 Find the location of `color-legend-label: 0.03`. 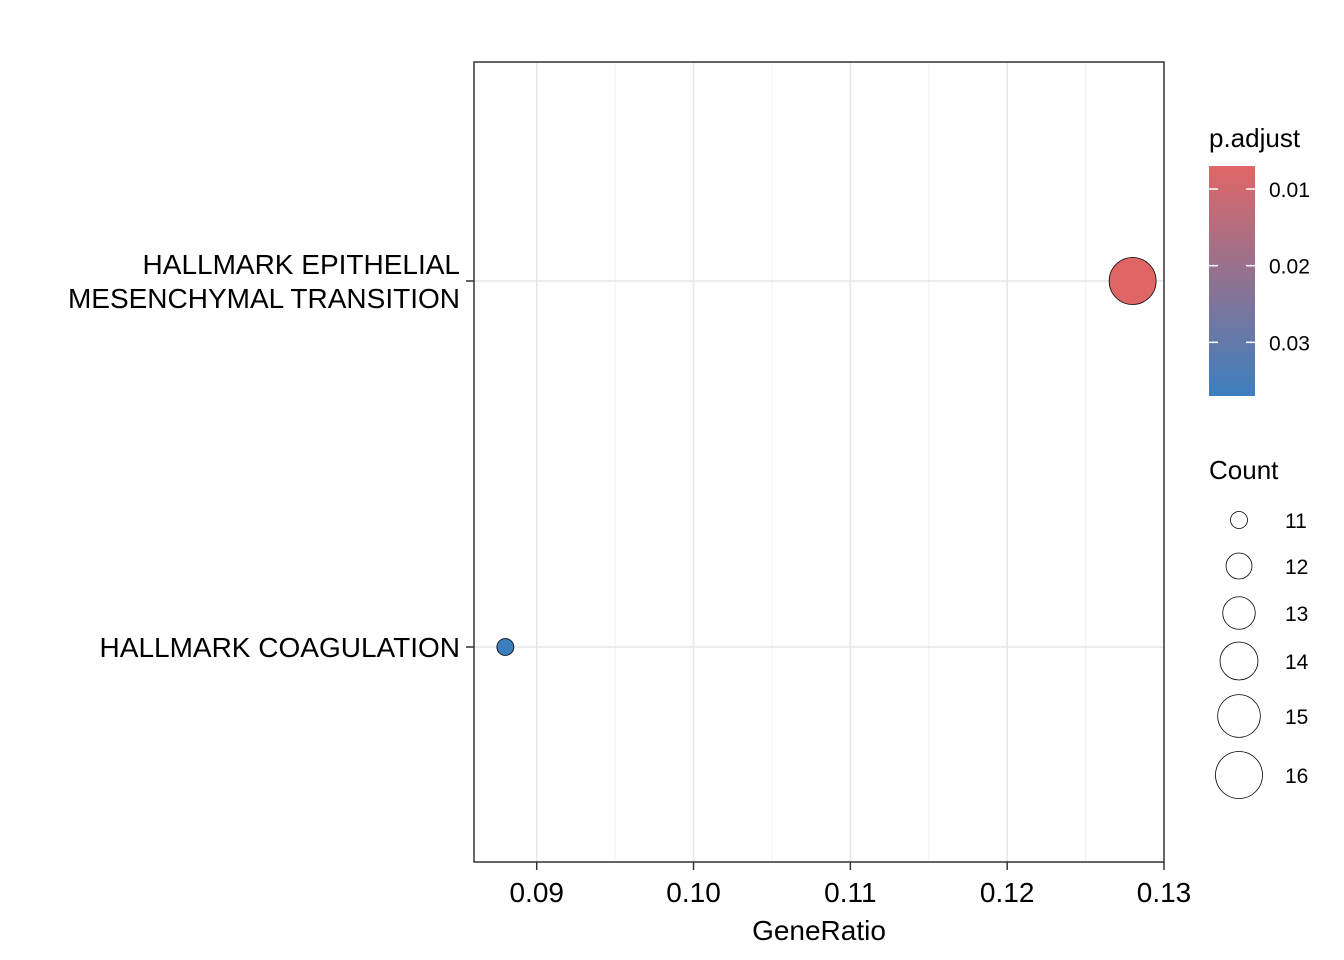

color-legend-label: 0.03 is located at coordinates (1289, 343).